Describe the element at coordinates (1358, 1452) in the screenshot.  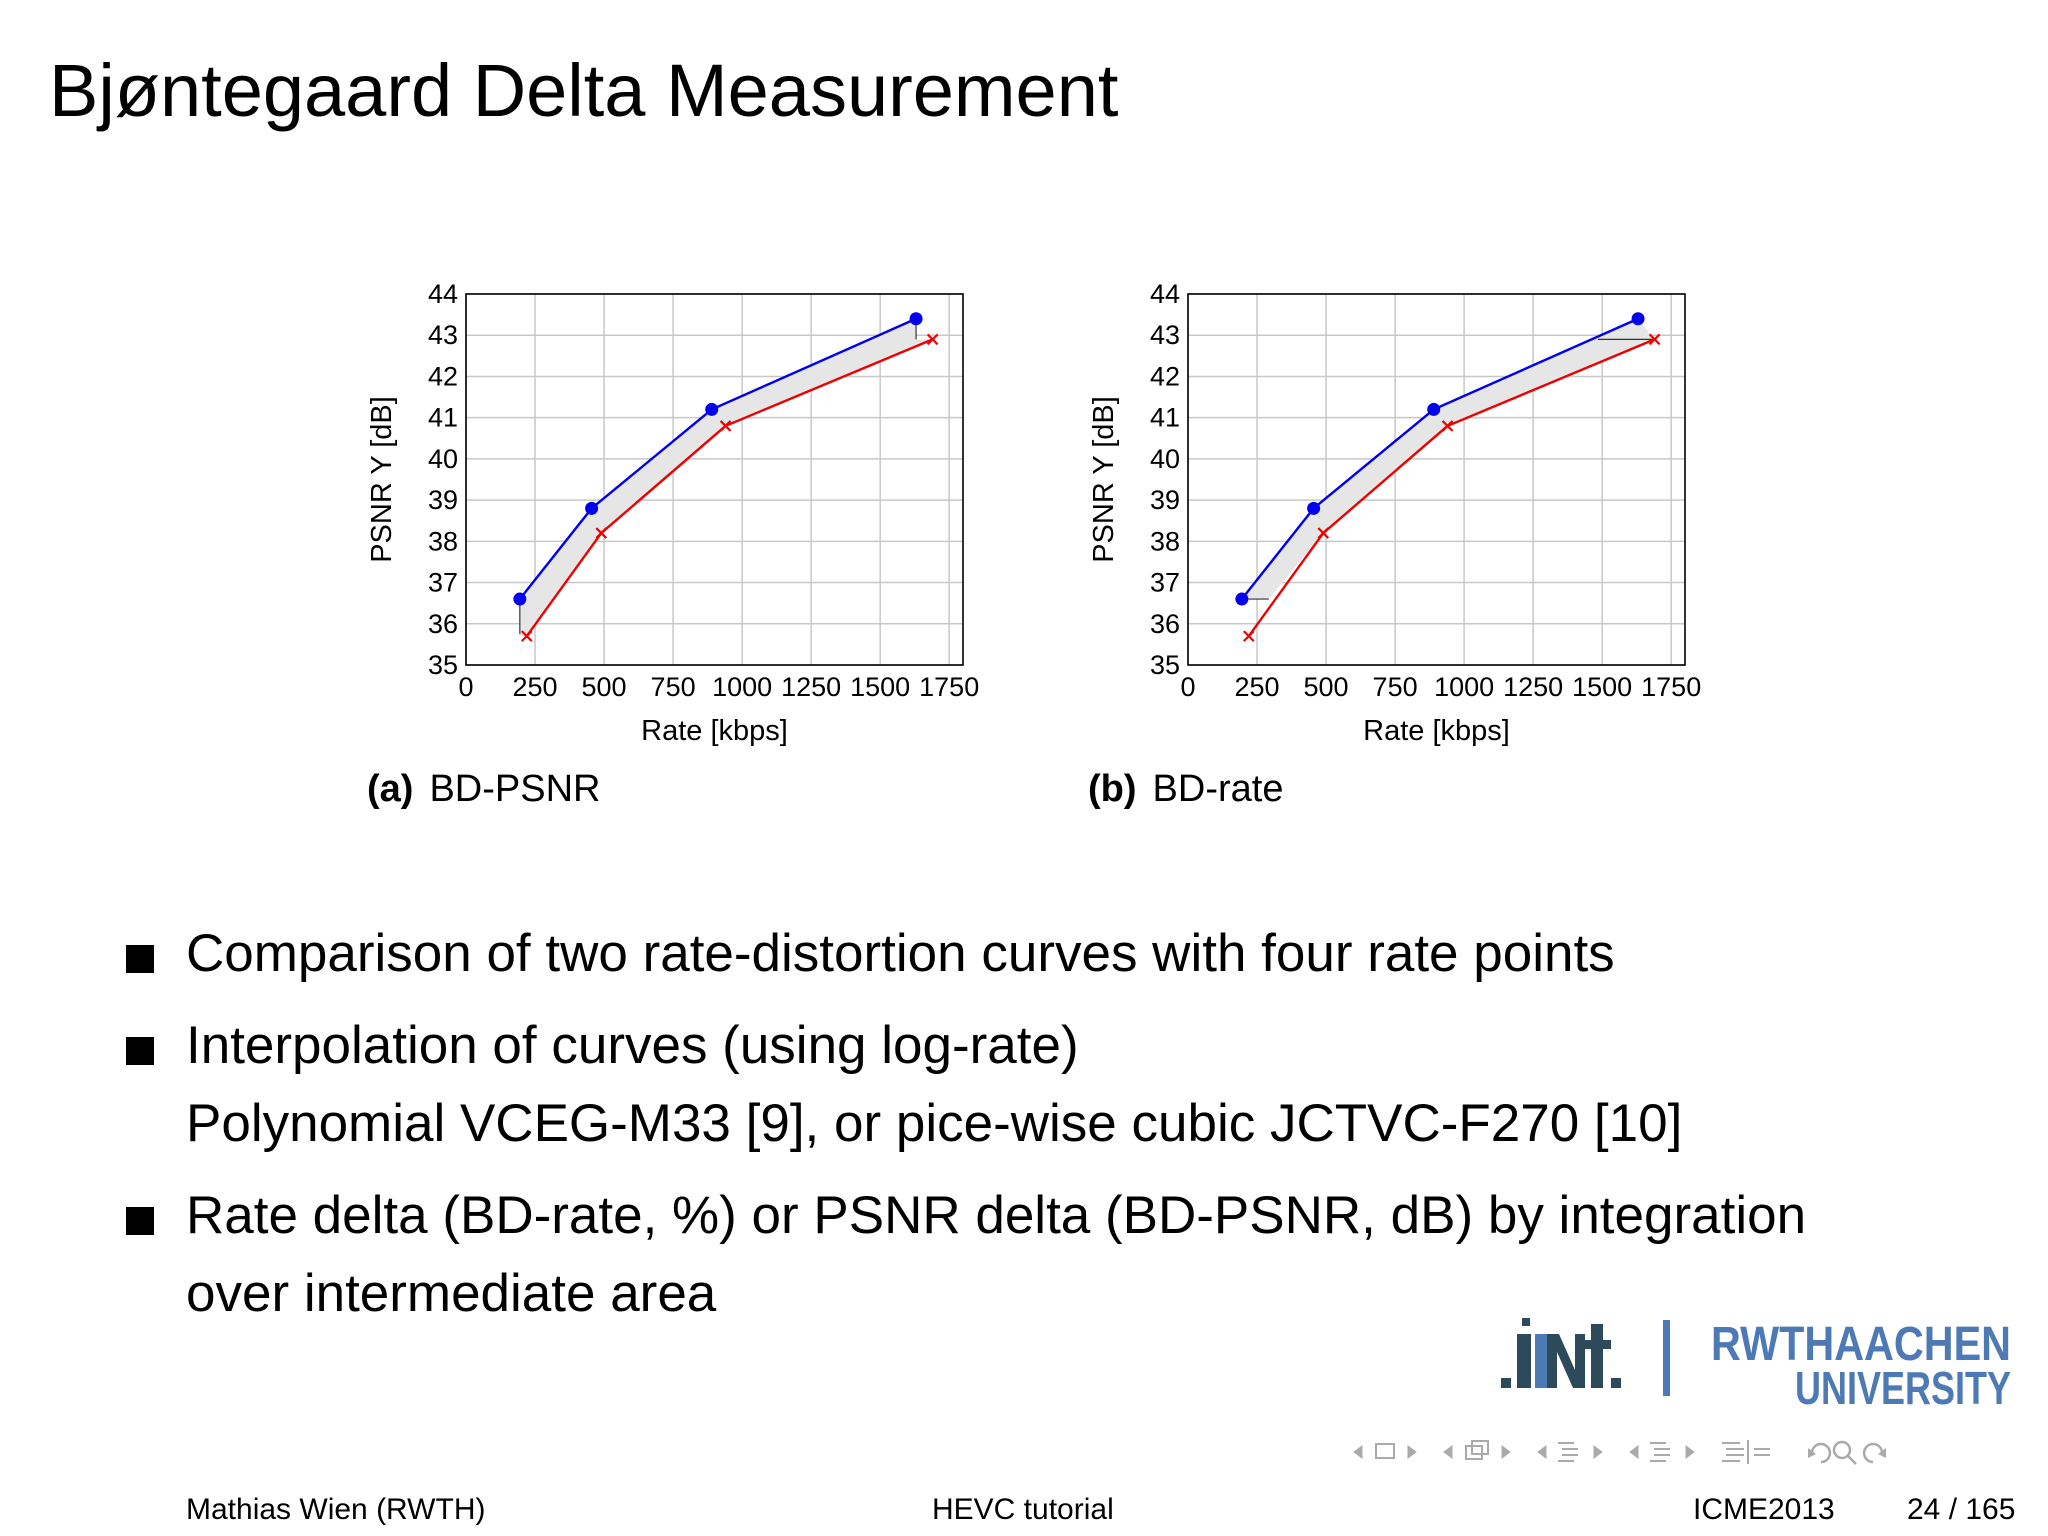
I see `nav-prev-frame-icon` at that location.